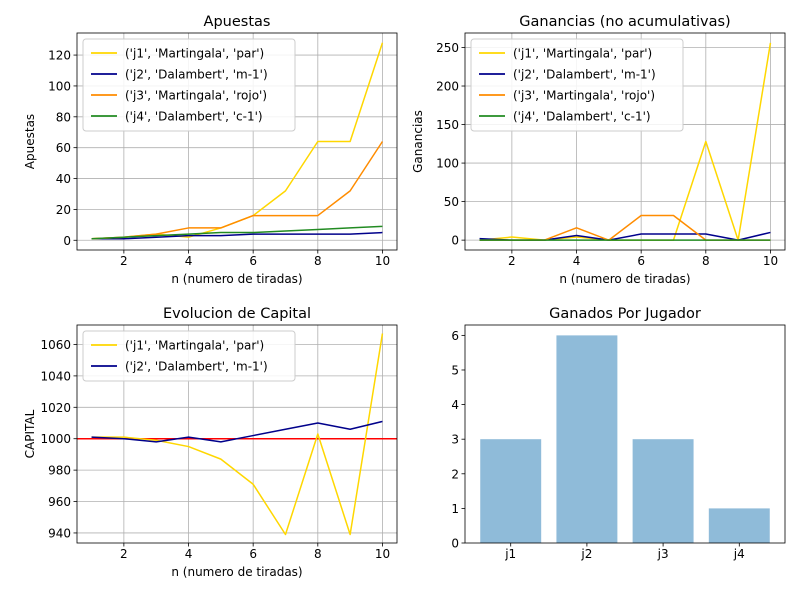  Describe the element at coordinates (55, 345) in the screenshot. I see `y-tick-label: 1060` at that location.